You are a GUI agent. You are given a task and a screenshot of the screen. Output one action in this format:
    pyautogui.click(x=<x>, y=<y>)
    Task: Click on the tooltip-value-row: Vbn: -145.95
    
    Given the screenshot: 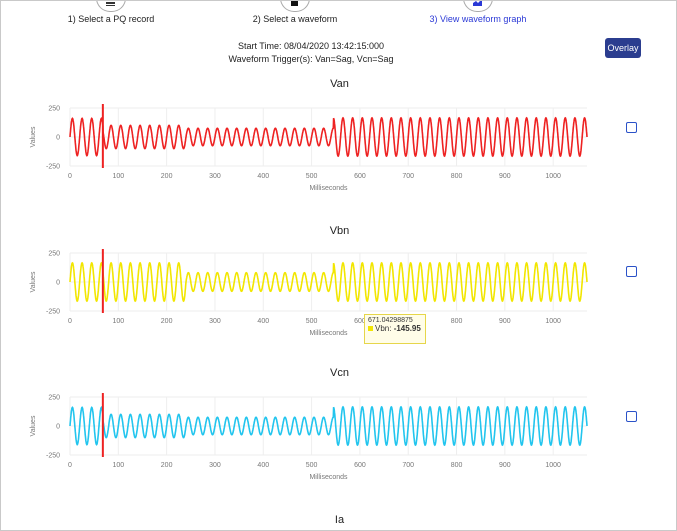 What is the action you would take?
    pyautogui.click(x=395, y=328)
    